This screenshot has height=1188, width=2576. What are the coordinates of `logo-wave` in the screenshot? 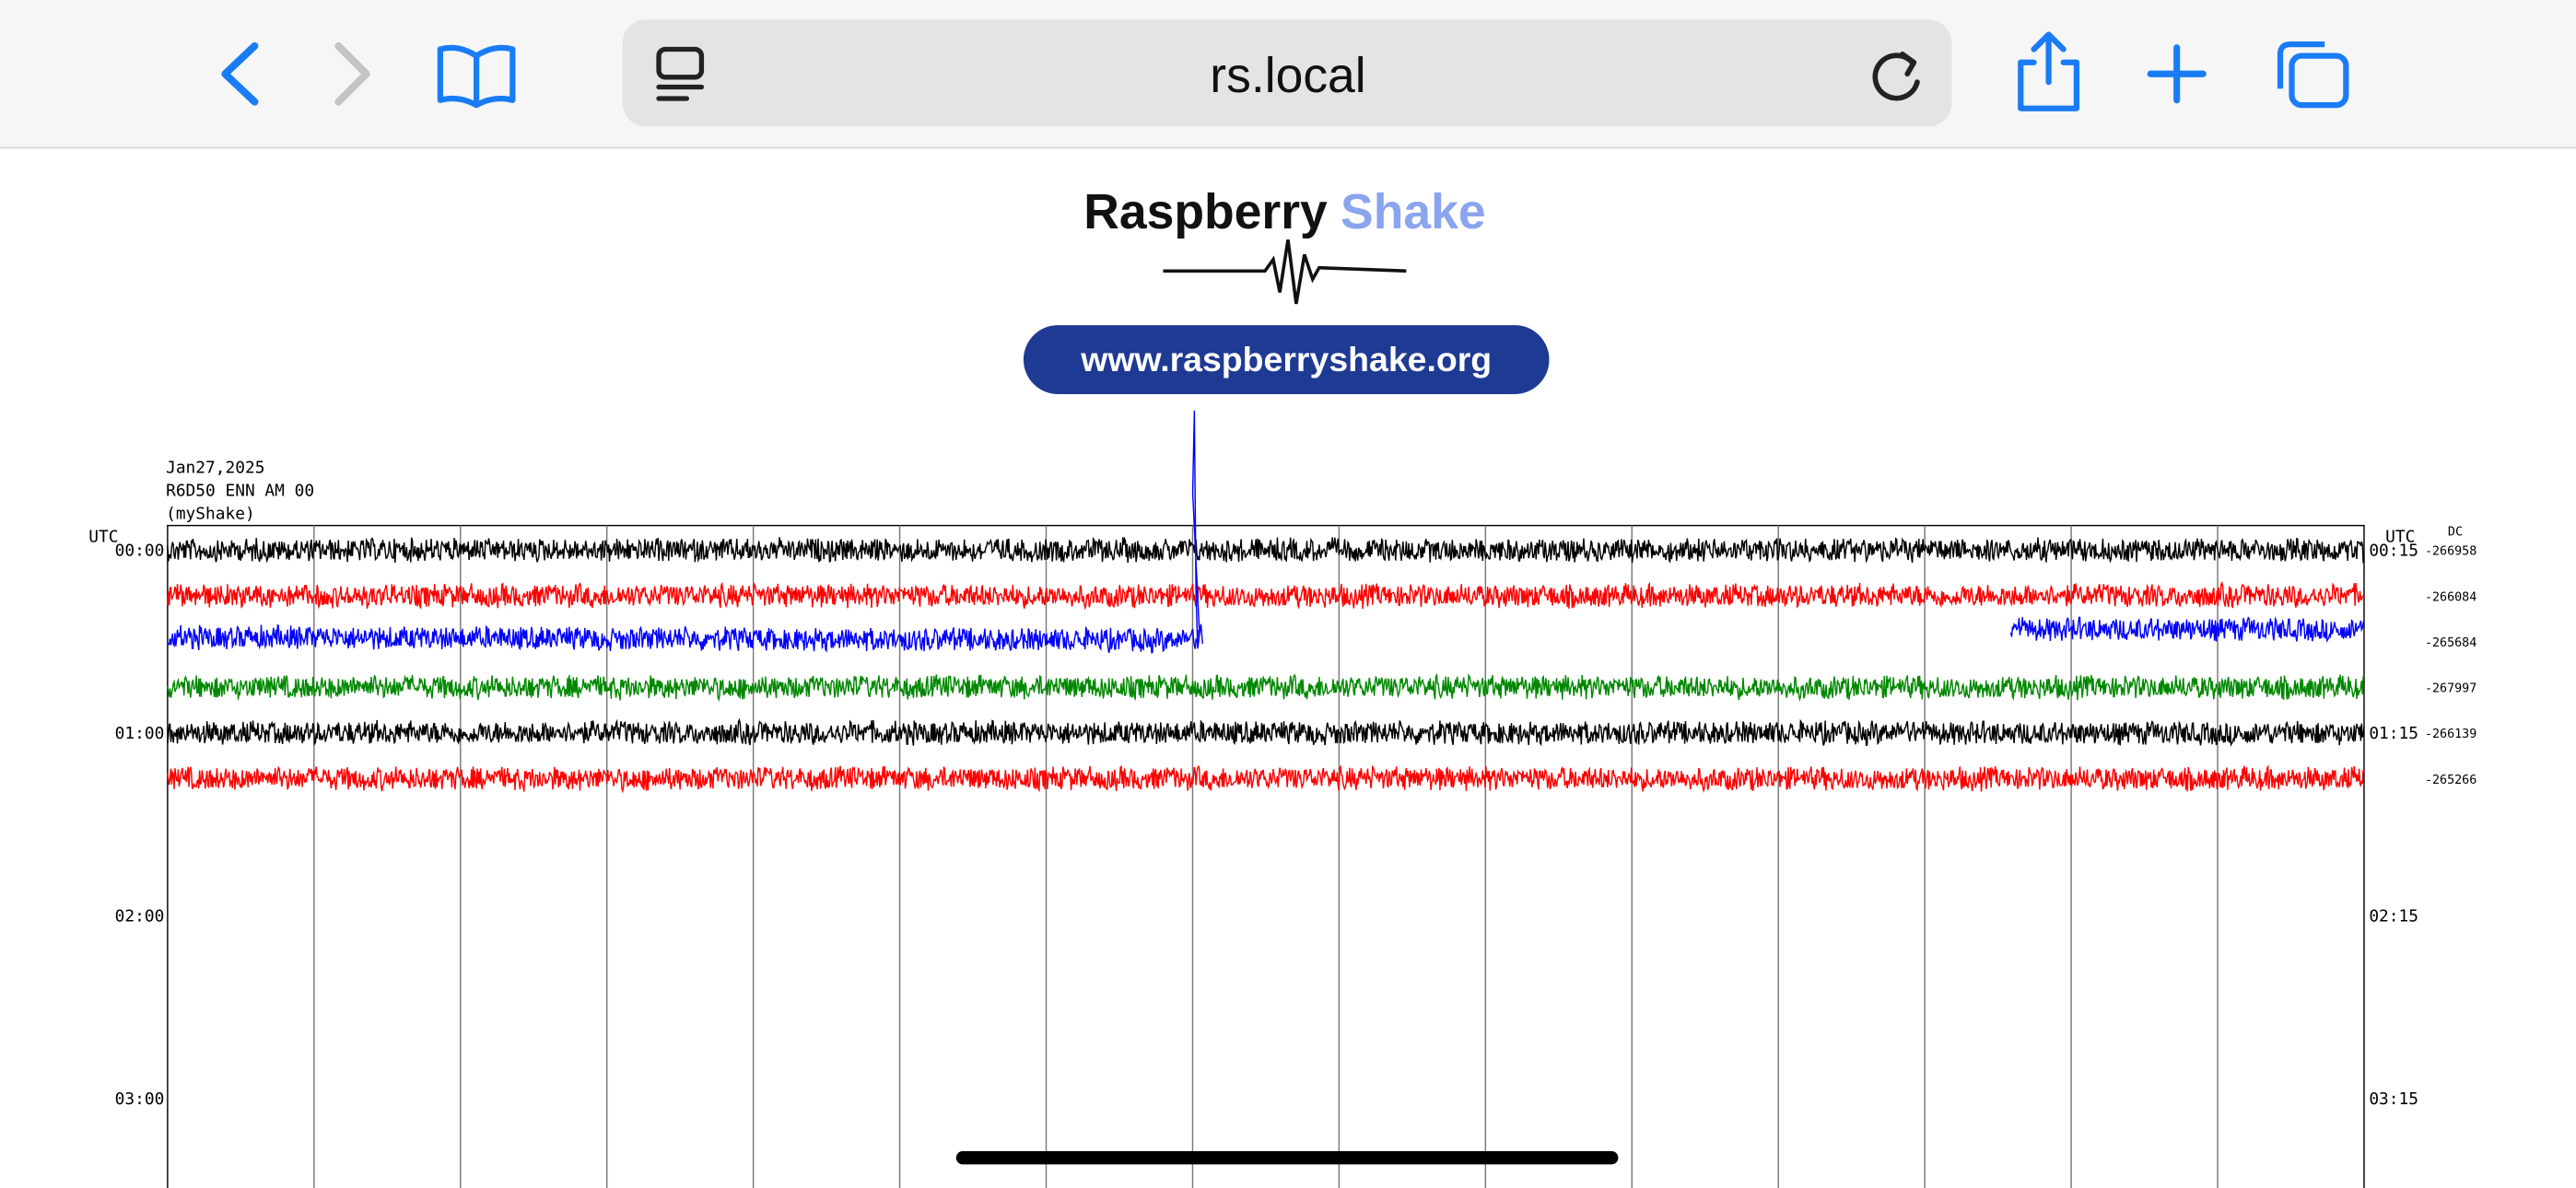 It's located at (1285, 272).